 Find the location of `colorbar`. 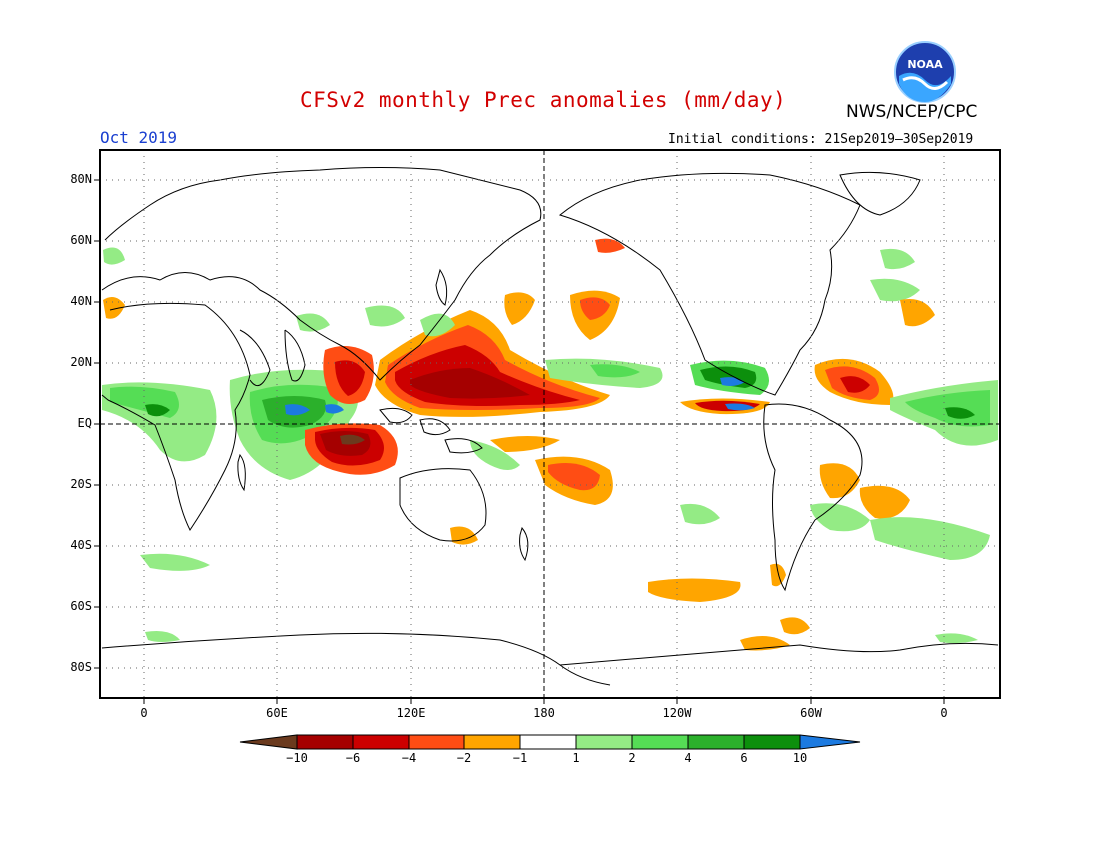

colorbar is located at coordinates (550, 742).